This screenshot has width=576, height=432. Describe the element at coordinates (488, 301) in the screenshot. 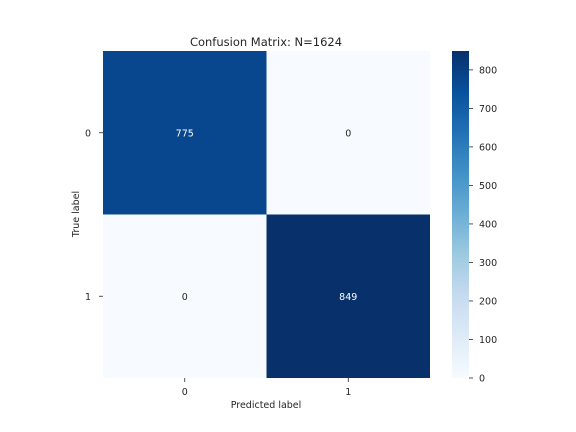

I see `colorbar-tick-label: 200` at that location.